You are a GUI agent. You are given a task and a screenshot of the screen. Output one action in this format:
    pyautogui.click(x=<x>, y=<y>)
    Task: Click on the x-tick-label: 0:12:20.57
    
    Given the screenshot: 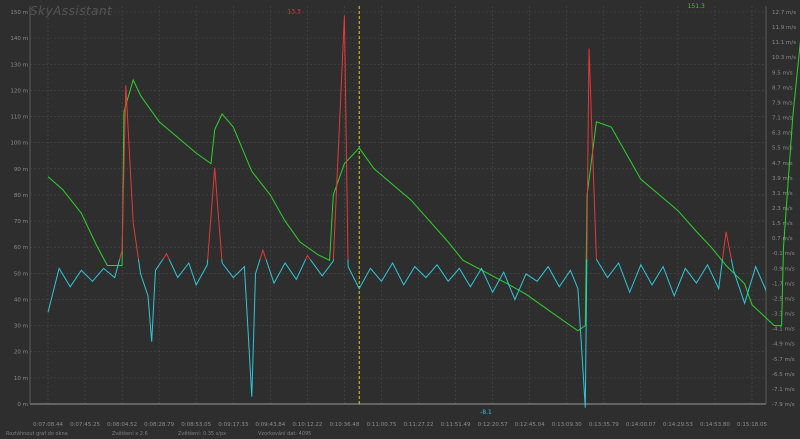 What is the action you would take?
    pyautogui.click(x=493, y=425)
    